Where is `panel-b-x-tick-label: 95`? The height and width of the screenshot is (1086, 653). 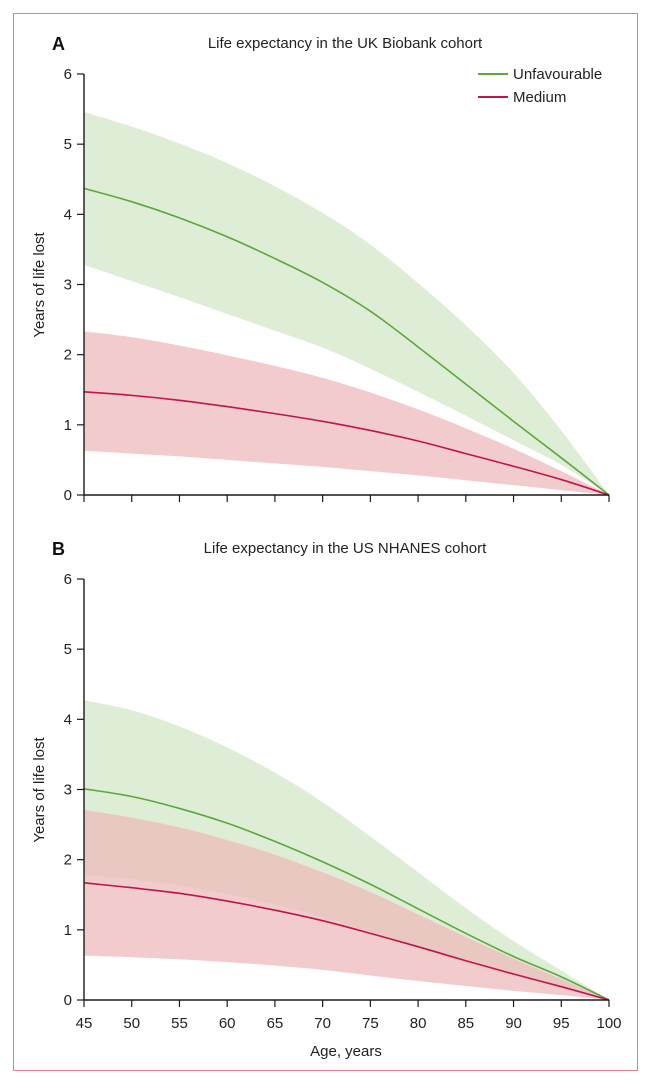
panel-b-x-tick-label: 95 is located at coordinates (561, 1023).